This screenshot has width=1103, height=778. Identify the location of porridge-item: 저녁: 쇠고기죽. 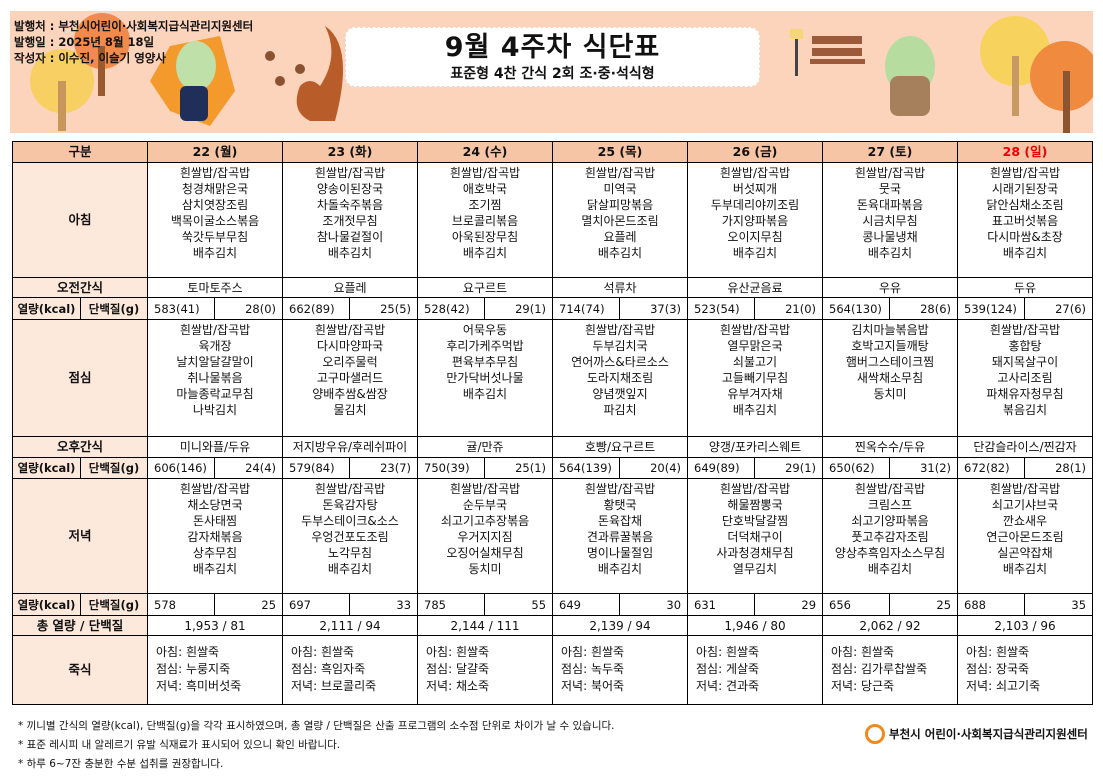
(1003, 686).